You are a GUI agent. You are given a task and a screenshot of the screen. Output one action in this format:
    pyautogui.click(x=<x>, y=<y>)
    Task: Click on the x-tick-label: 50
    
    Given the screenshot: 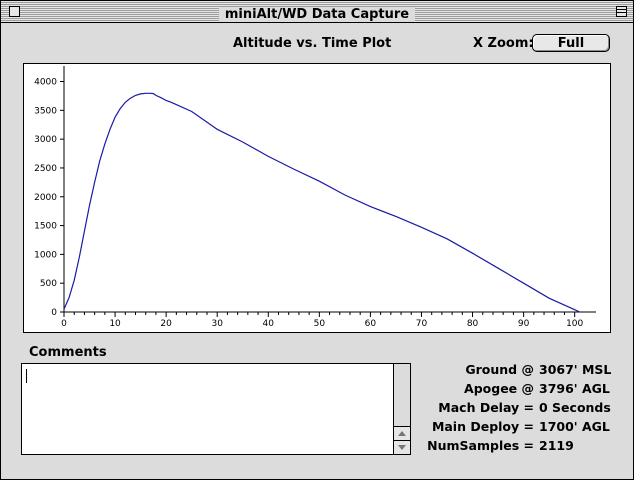 What is the action you would take?
    pyautogui.click(x=320, y=324)
    